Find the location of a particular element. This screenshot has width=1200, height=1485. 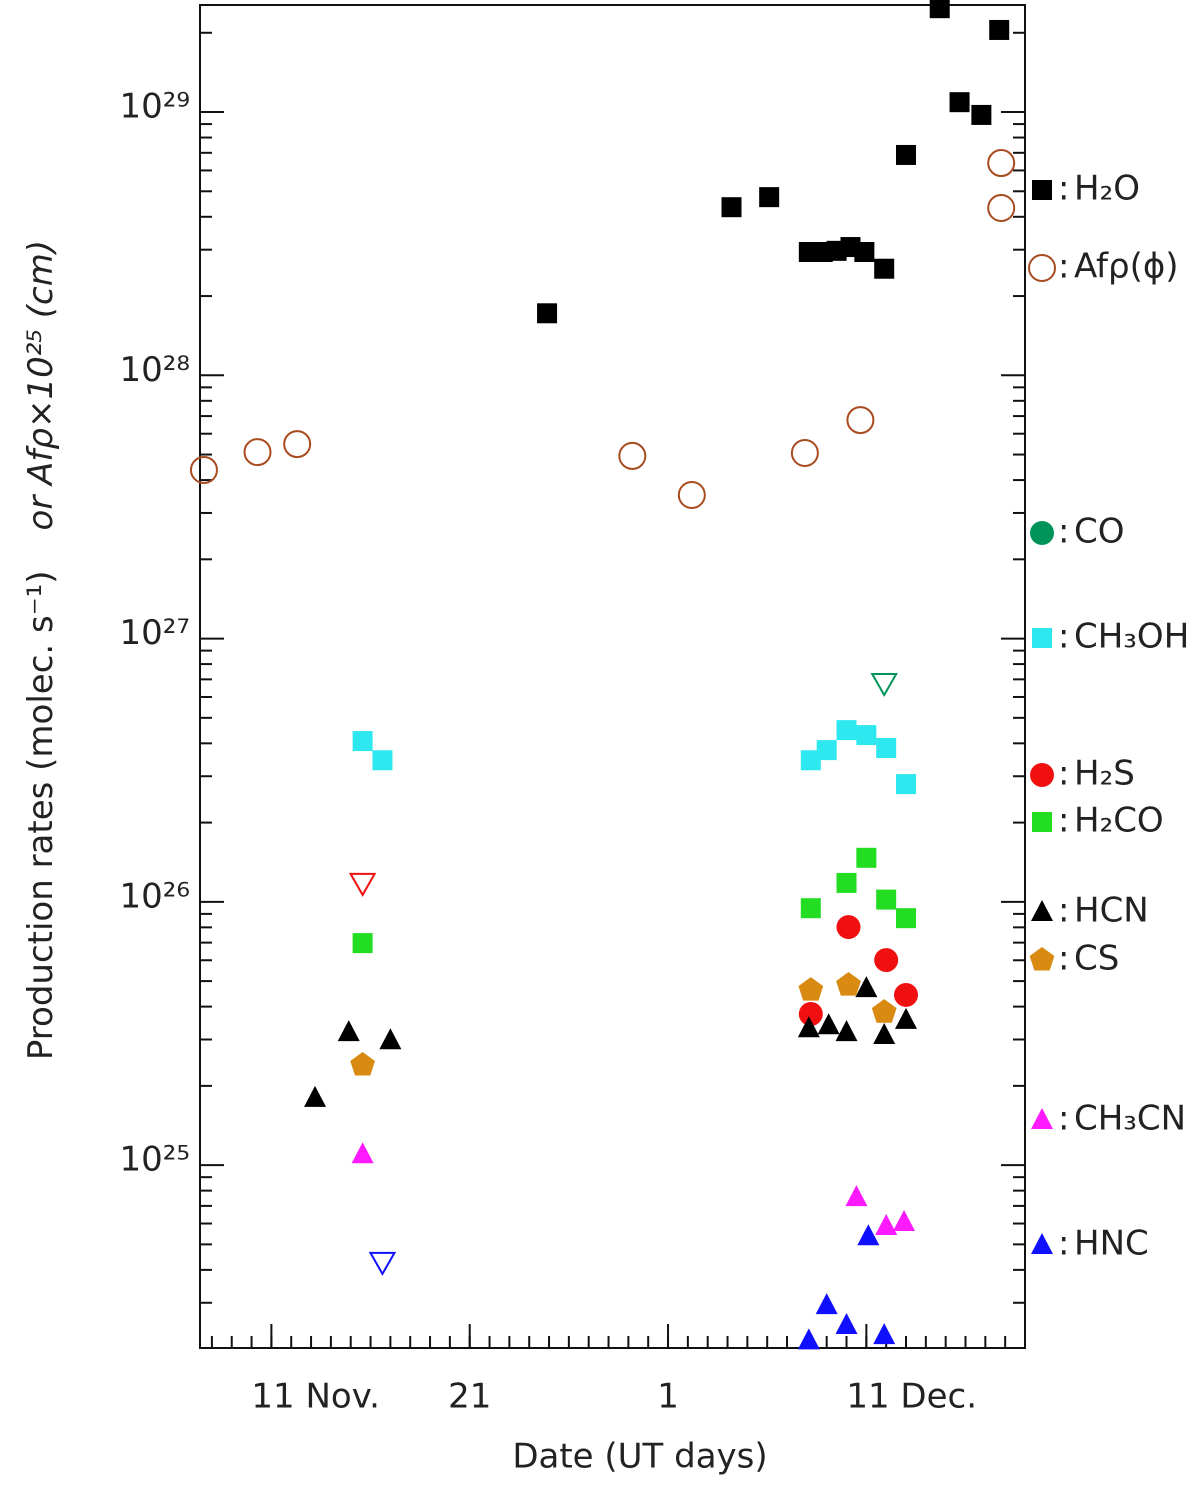

legend-label: CH₃OH is located at coordinates (1131, 637).